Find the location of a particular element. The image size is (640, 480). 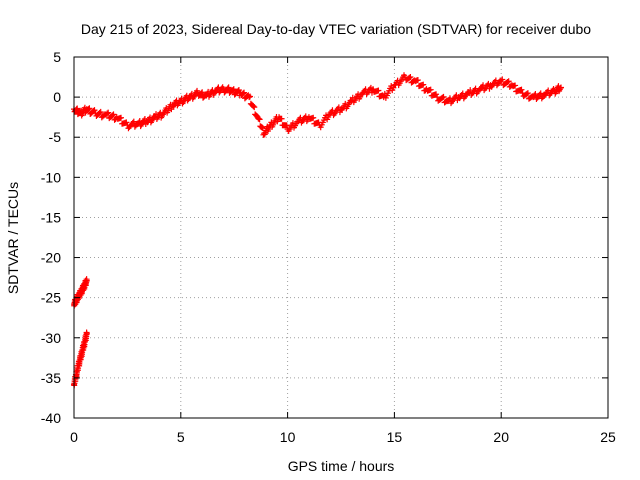

y-tick-label: -20 is located at coordinates (51, 258).